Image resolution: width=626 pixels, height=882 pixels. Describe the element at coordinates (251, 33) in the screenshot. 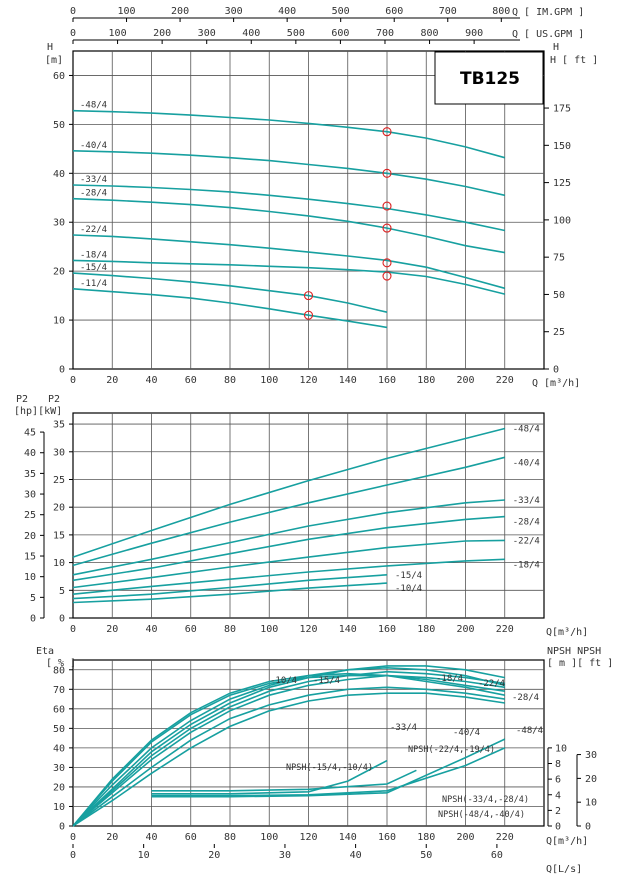

I see `top2-tick-label: 400` at that location.